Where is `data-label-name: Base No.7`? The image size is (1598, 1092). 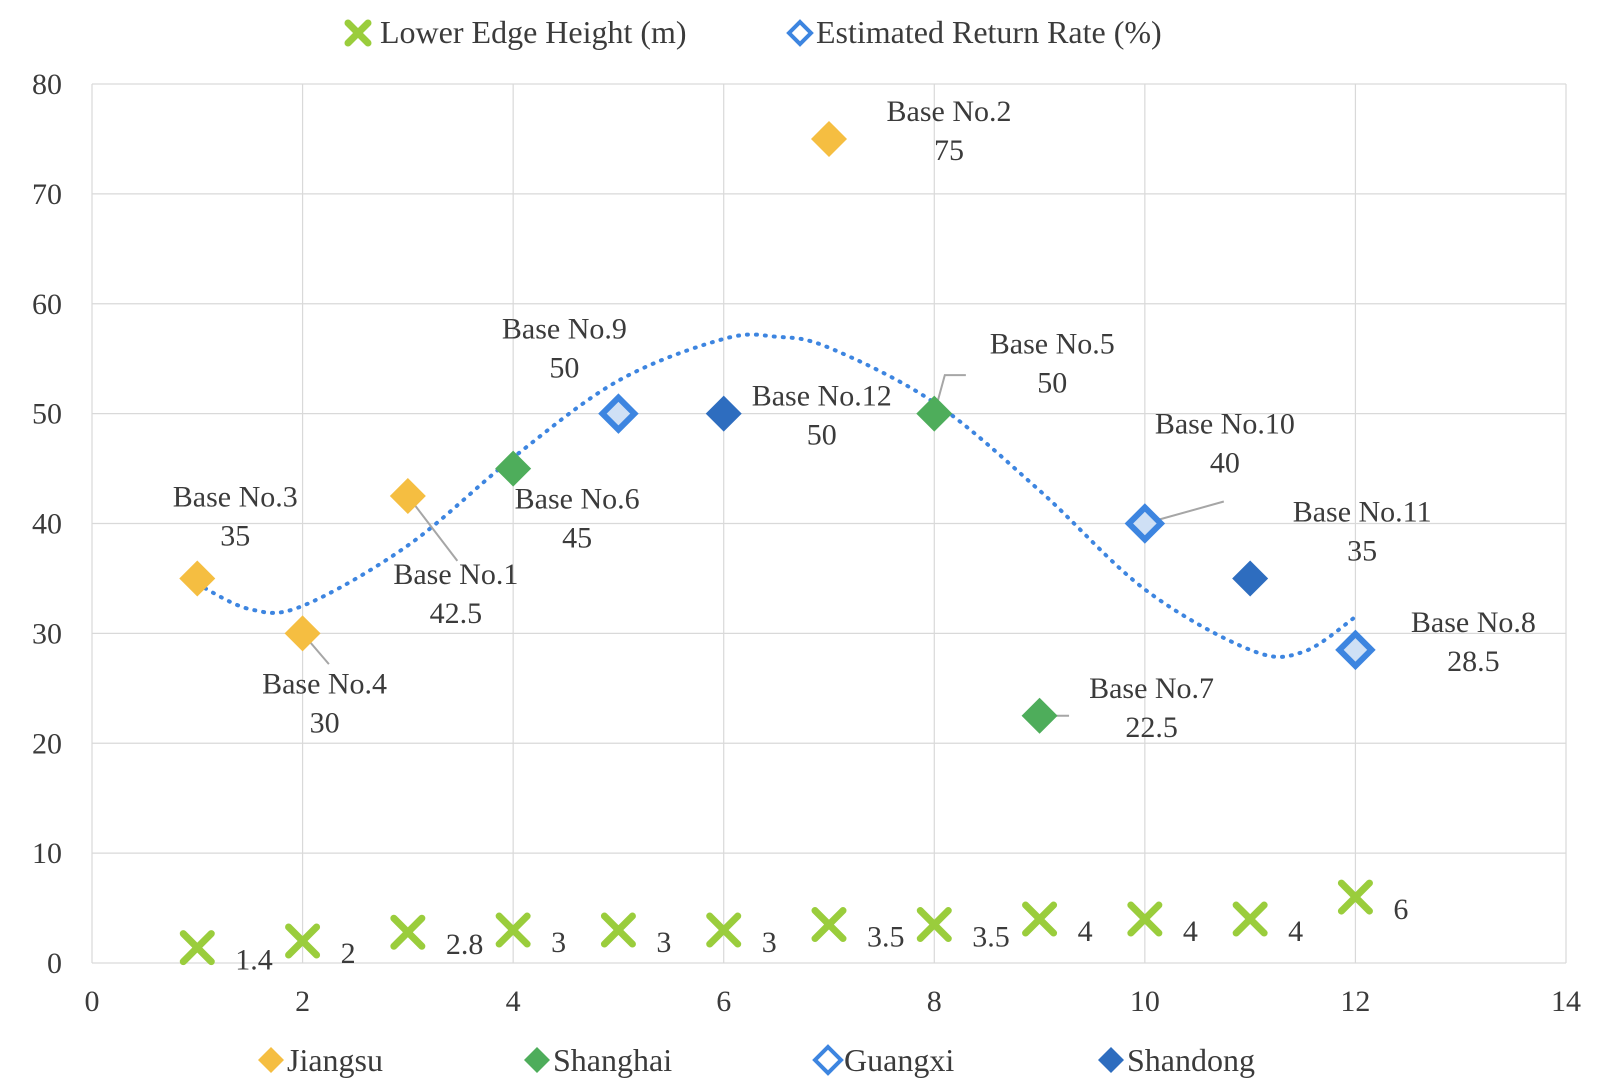
data-label-name: Base No.7 is located at coordinates (1151, 688).